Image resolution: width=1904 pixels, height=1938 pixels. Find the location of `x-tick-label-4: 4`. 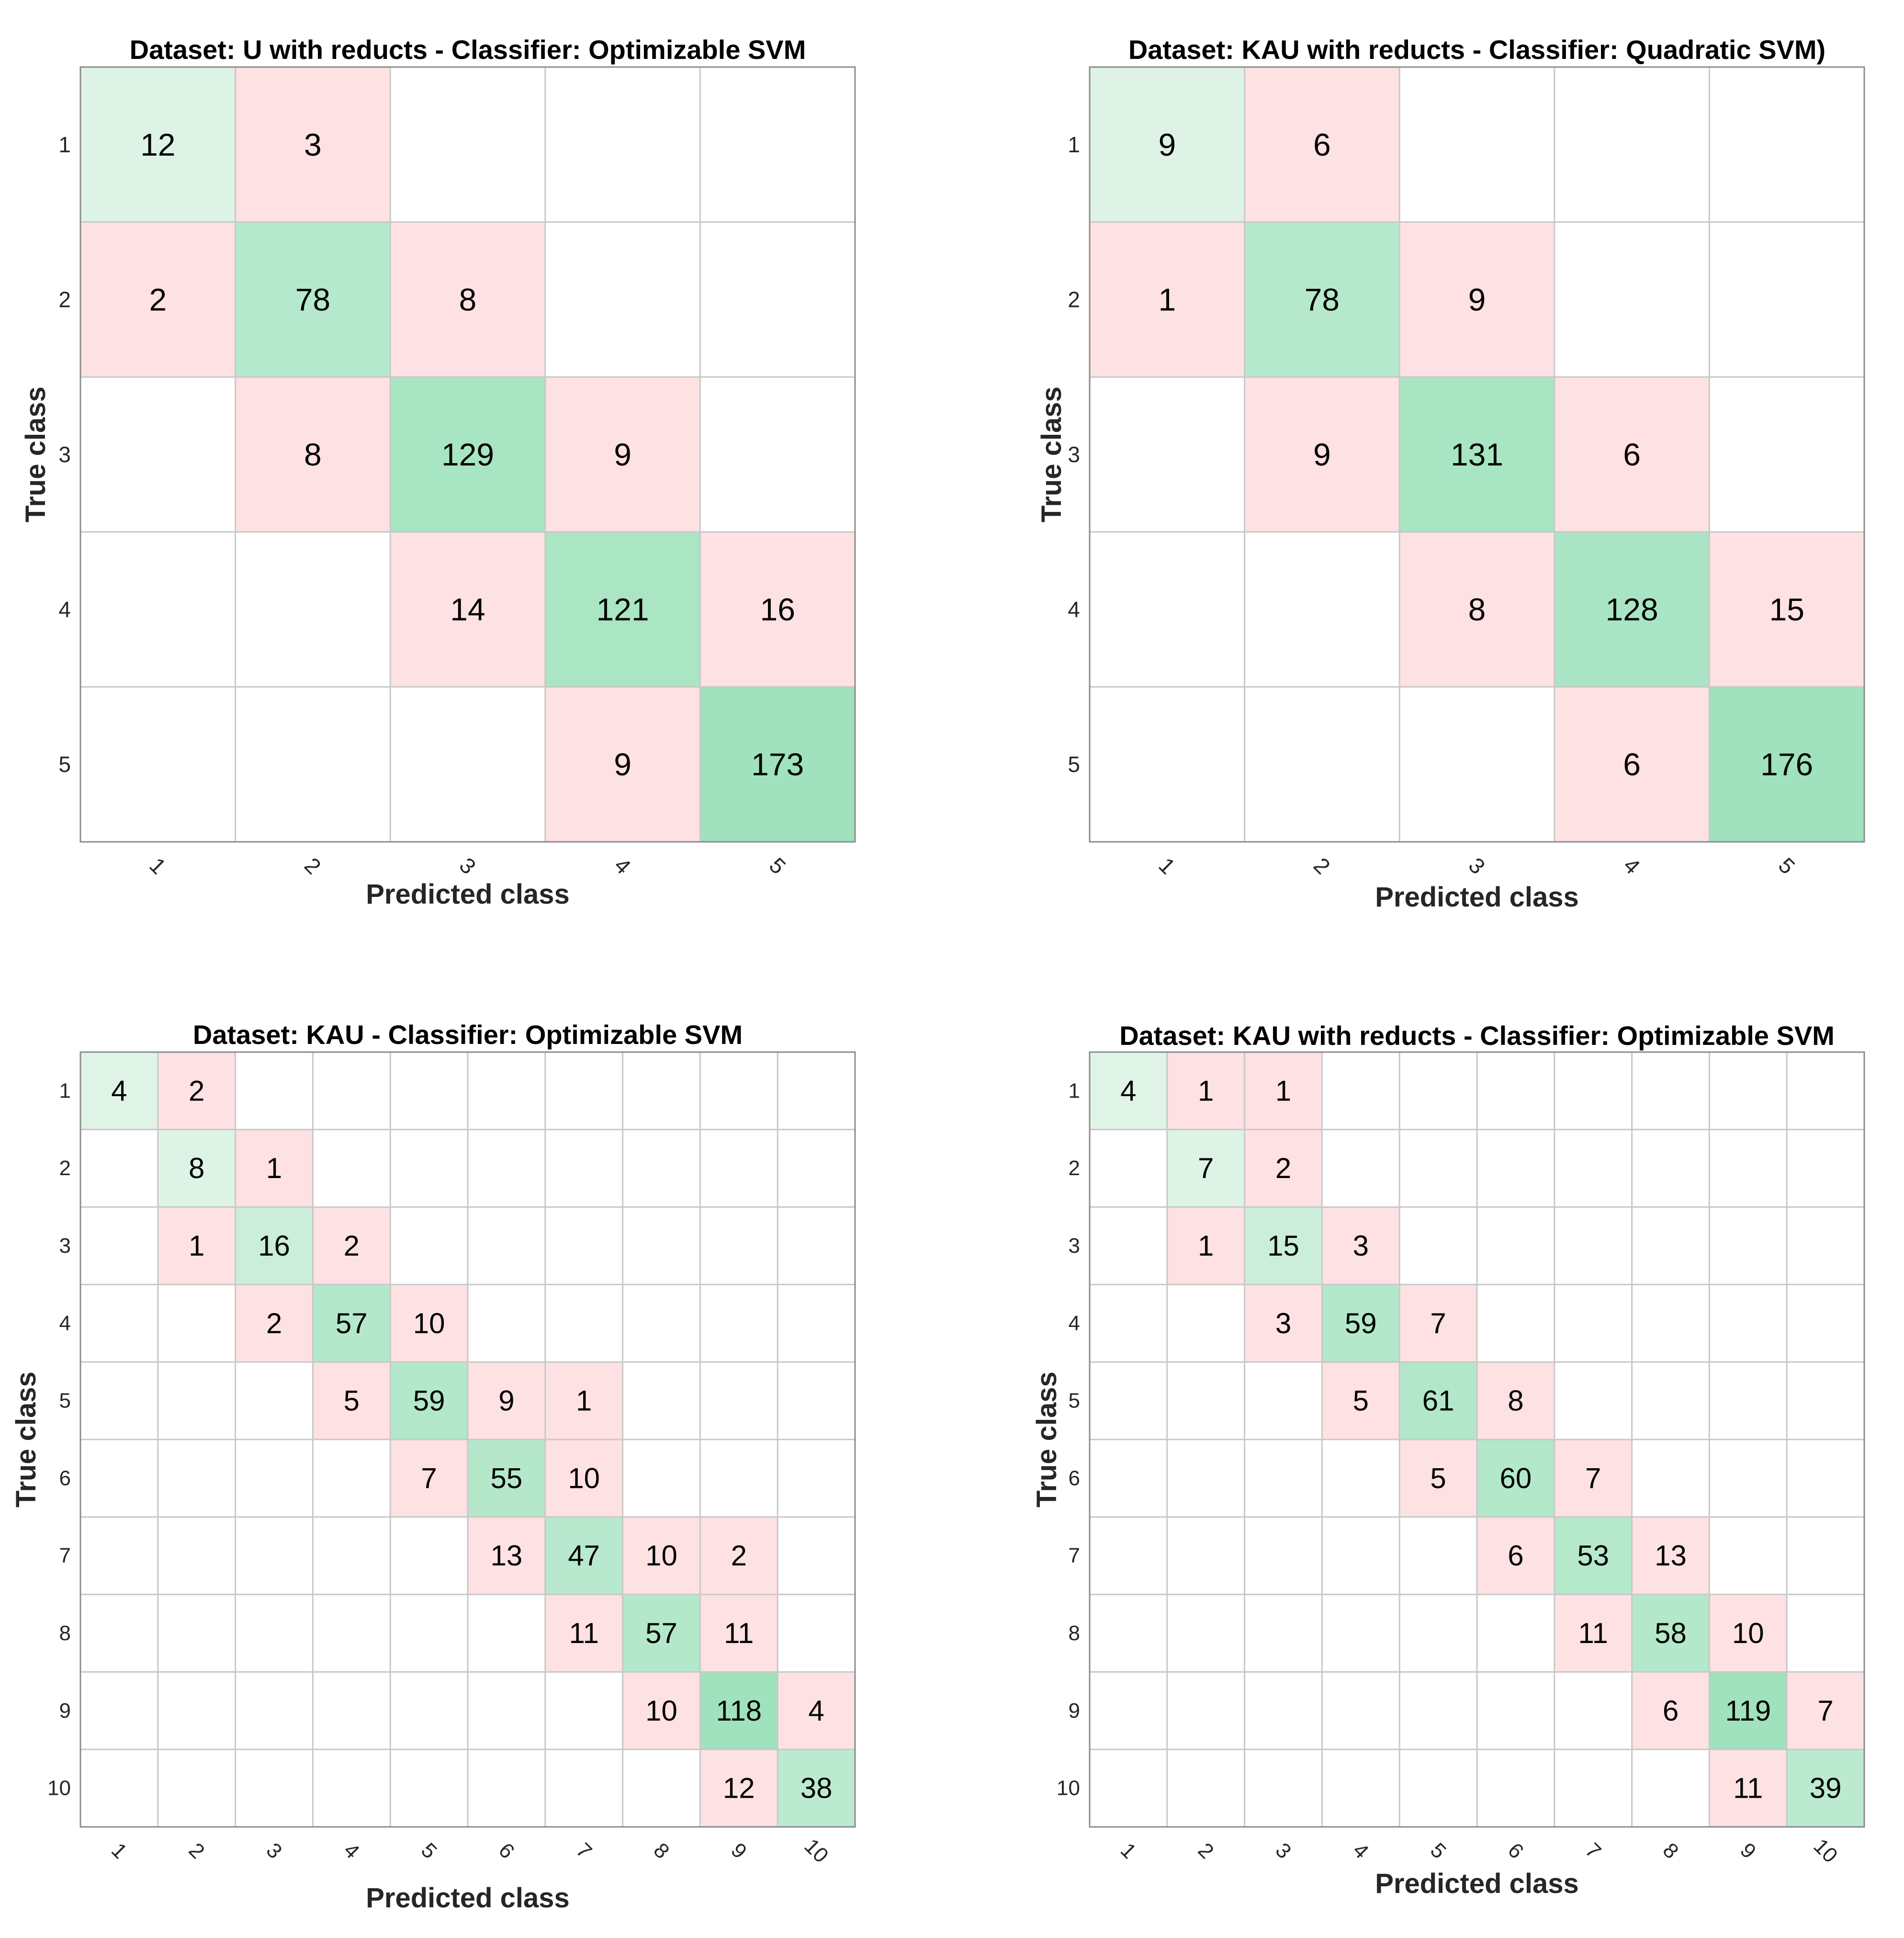

x-tick-label-4: 4 is located at coordinates (622, 866).